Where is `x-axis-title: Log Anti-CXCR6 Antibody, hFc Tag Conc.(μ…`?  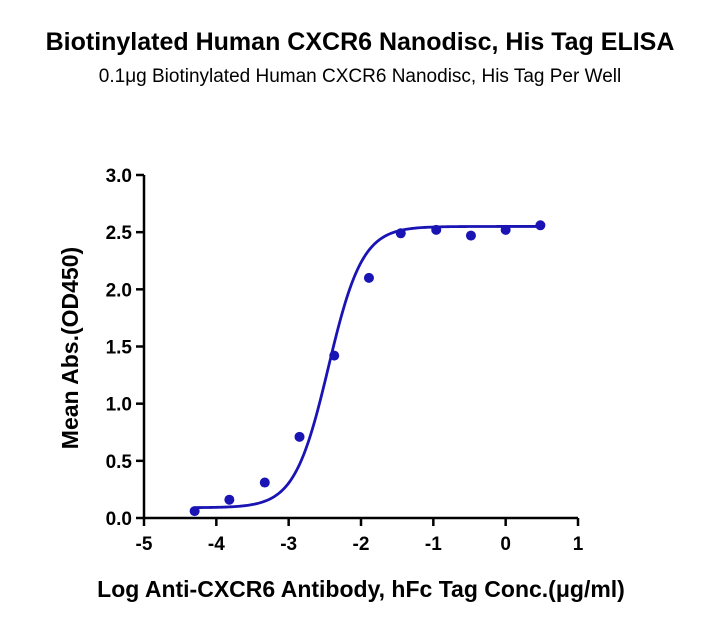
x-axis-title: Log Anti-CXCR6 Antibody, hFc Tag Conc.(μ… is located at coordinates (361, 589).